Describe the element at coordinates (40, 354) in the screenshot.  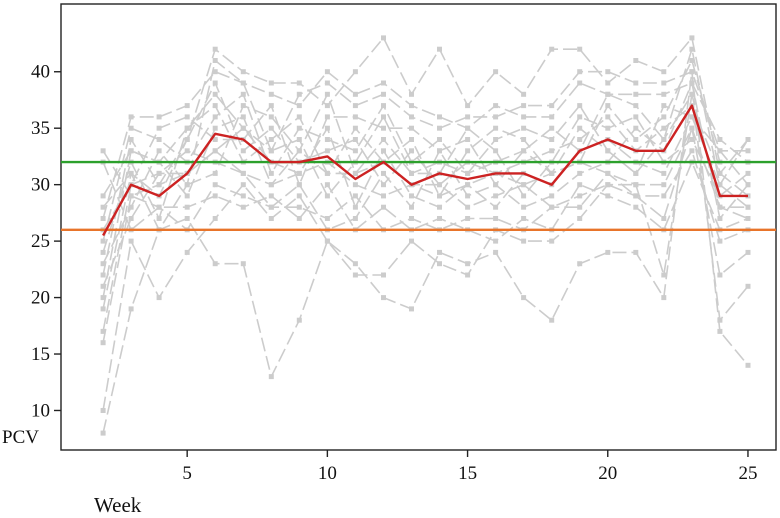
I see `y-tick-label: 15` at that location.